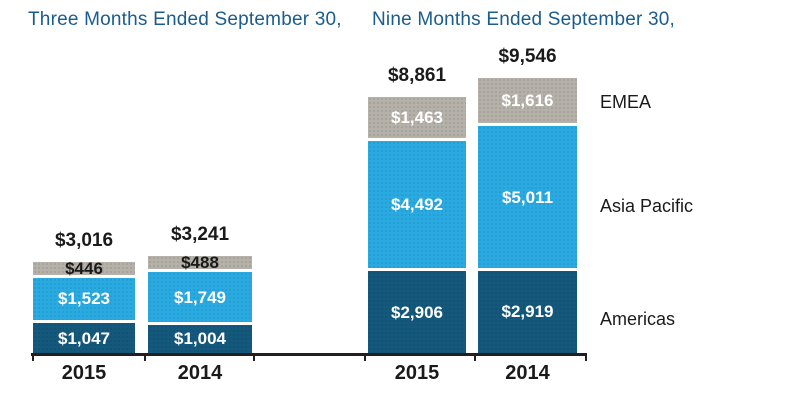  I want to click on segment-asia-pacific-nine-months-2014: $5,011, so click(527, 197).